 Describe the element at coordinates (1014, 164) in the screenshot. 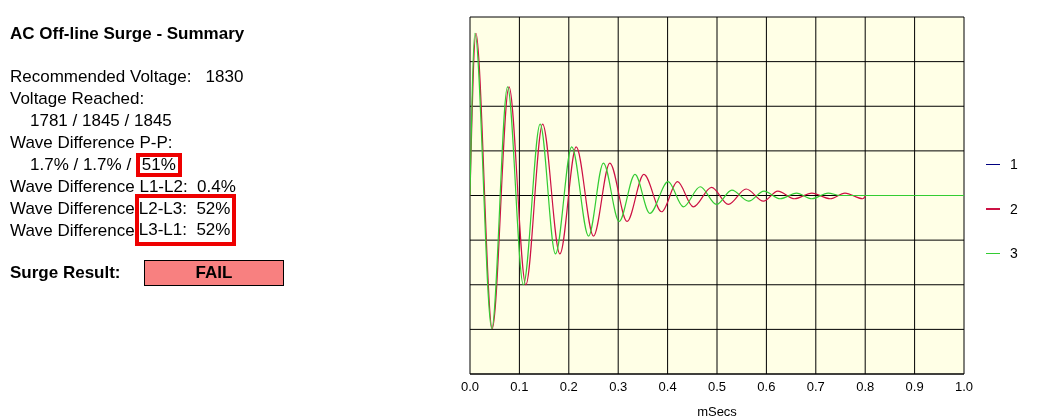

I see `legend-label: 1` at that location.